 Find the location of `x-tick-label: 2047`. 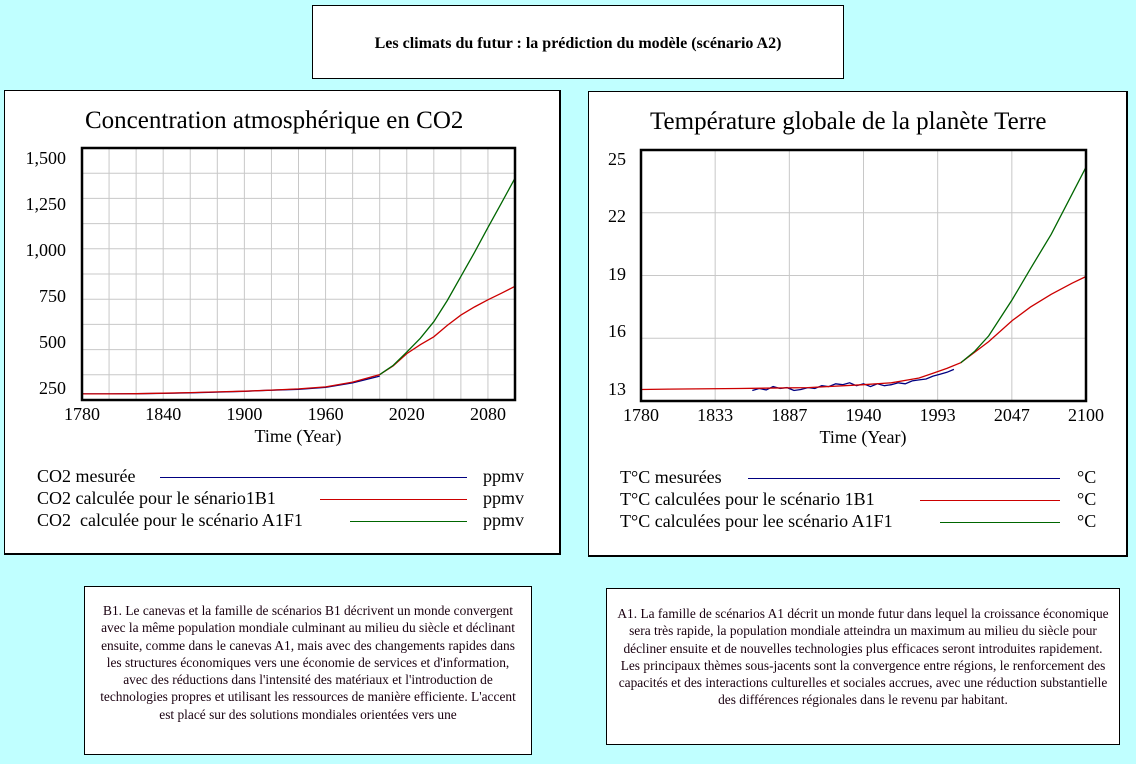

x-tick-label: 2047 is located at coordinates (1011, 415).